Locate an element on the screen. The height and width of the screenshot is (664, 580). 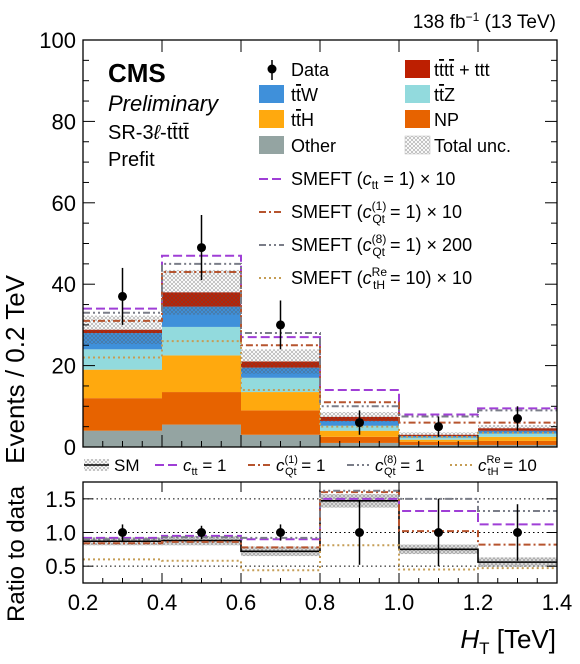
legend-entry-smeft-cth: SMEFT (cRe tH = 10) × 10 is located at coordinates (365, 278).